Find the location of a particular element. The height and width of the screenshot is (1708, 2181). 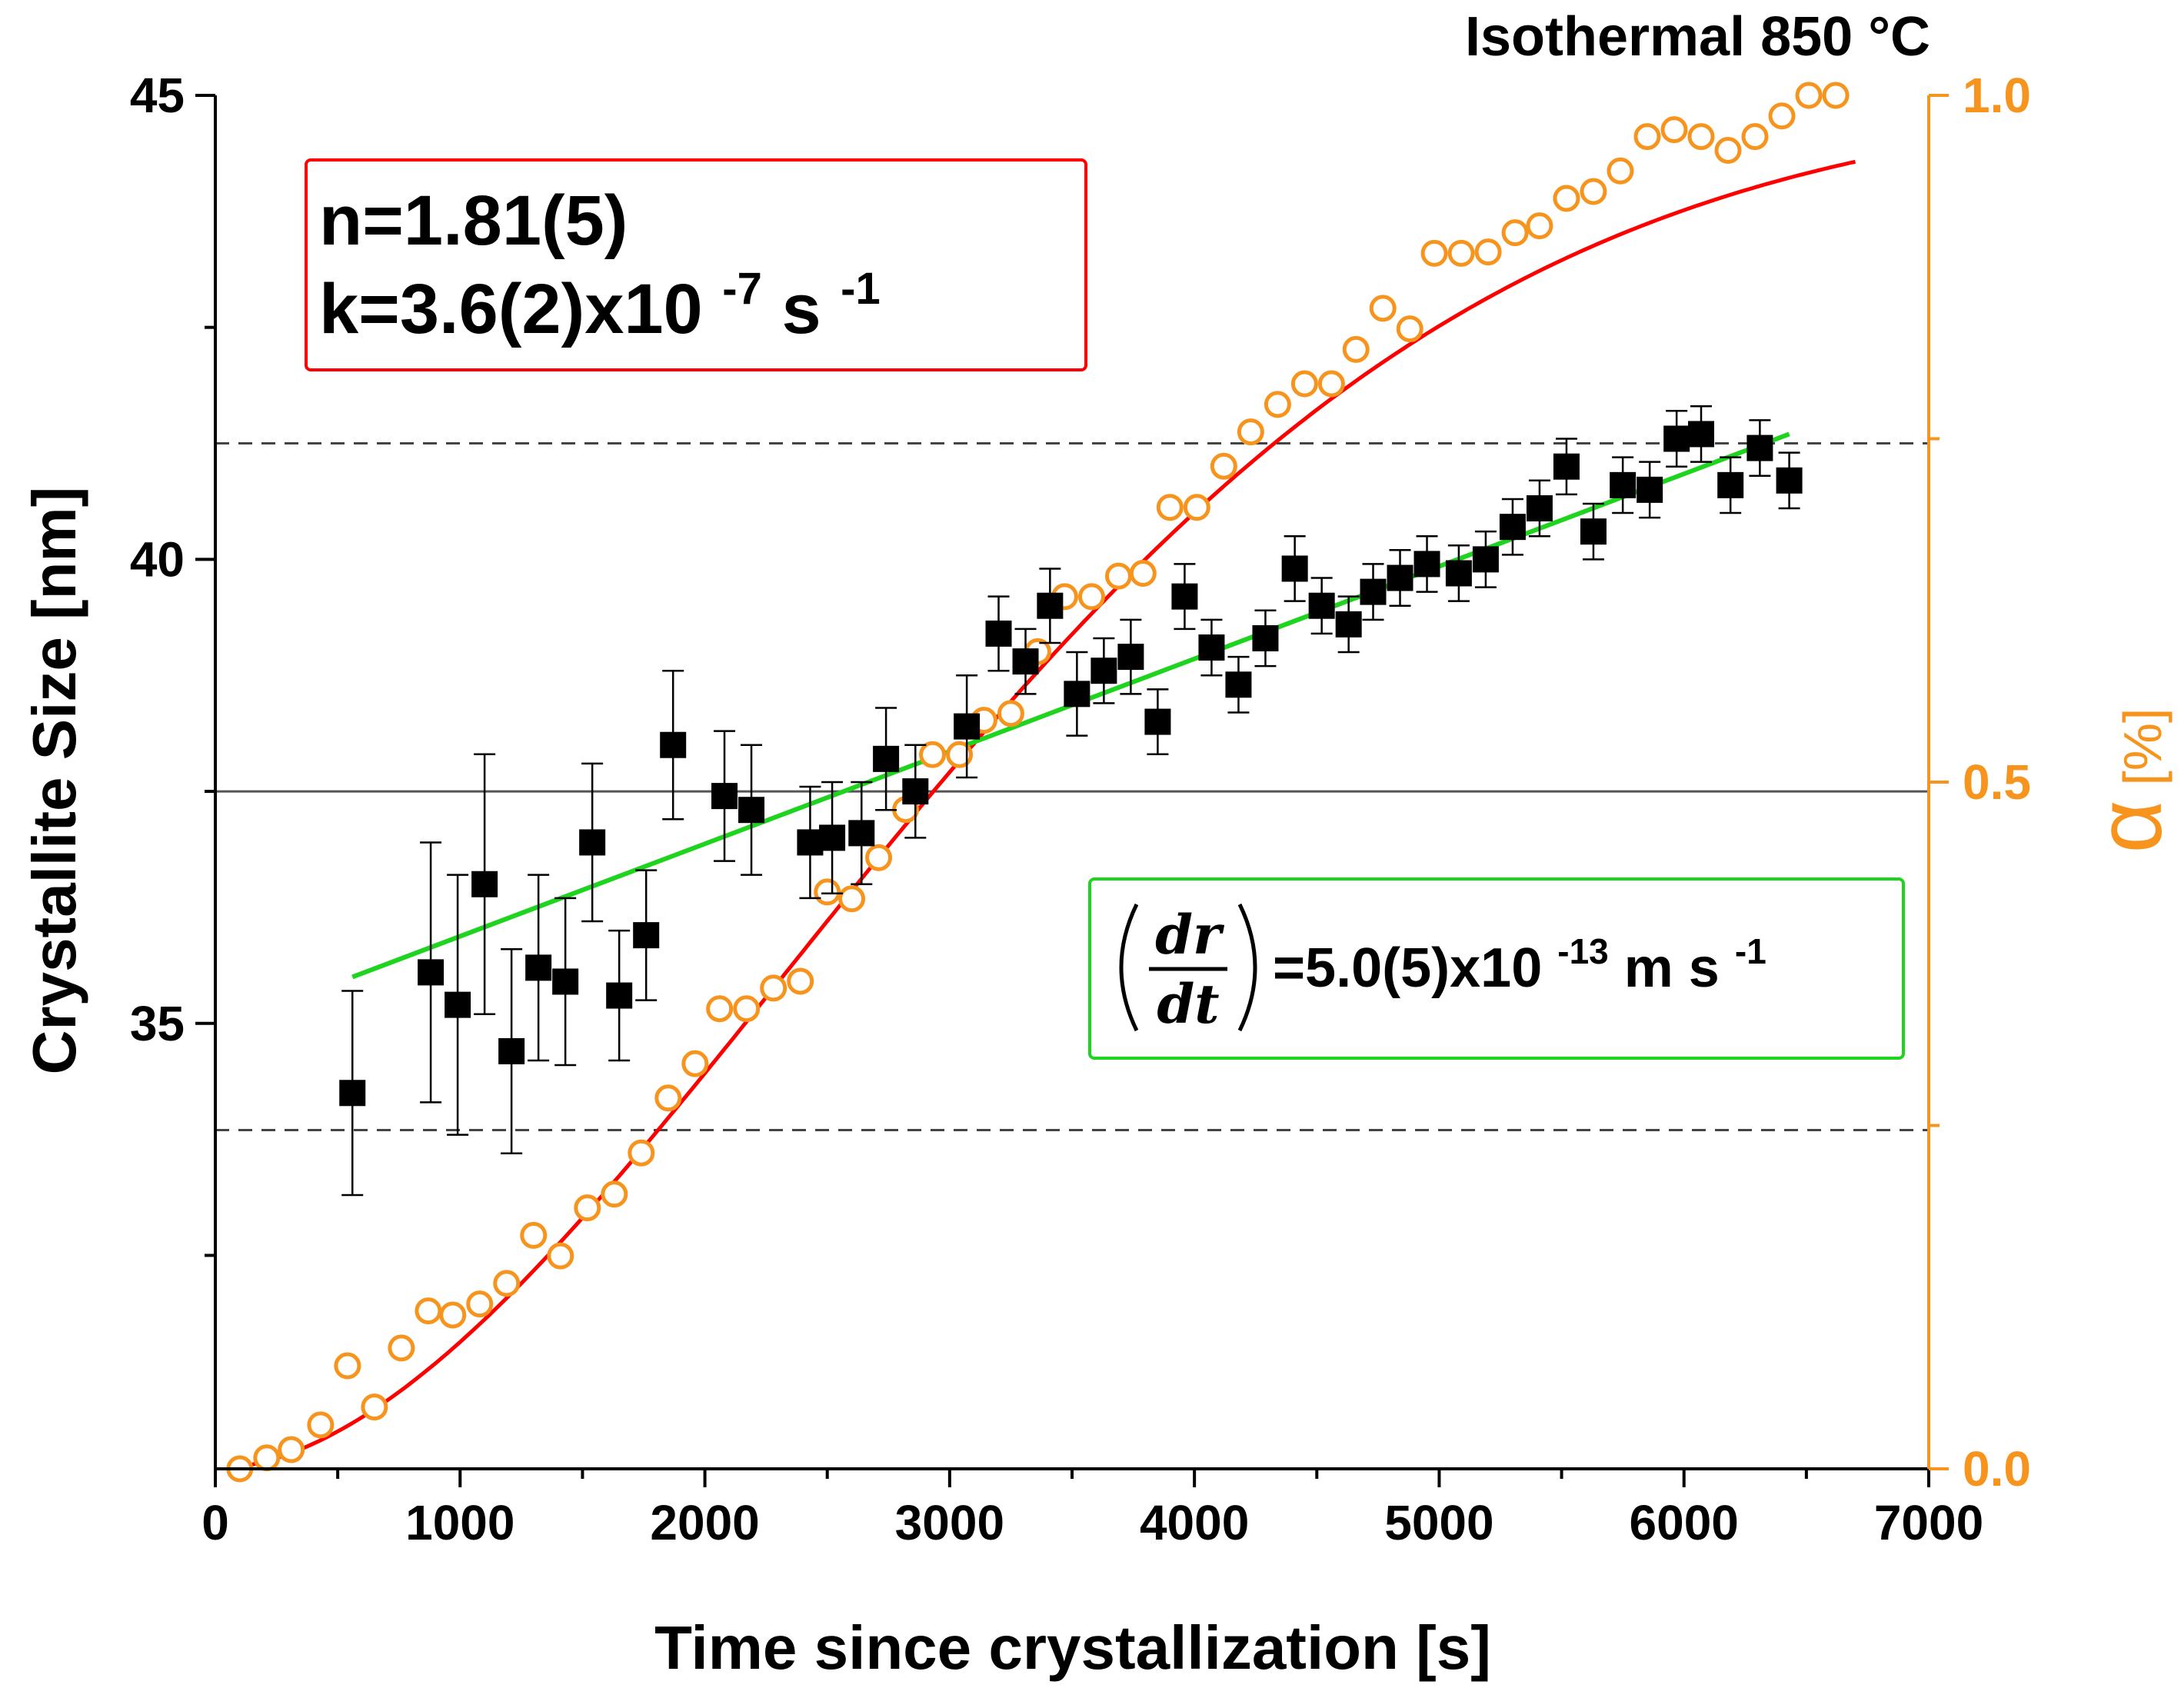

rate-value: =5.0(5)x10 -13 m s -1 is located at coordinates (1519, 957).